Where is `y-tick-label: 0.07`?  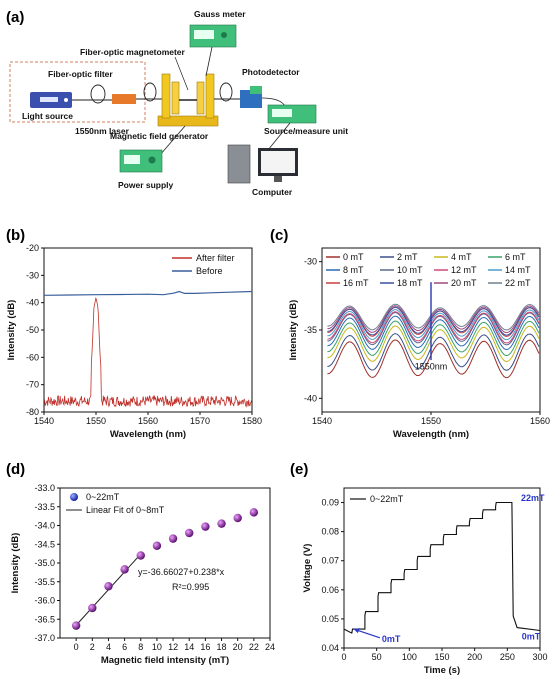
y-tick-label: 0.07 is located at coordinates (330, 561).